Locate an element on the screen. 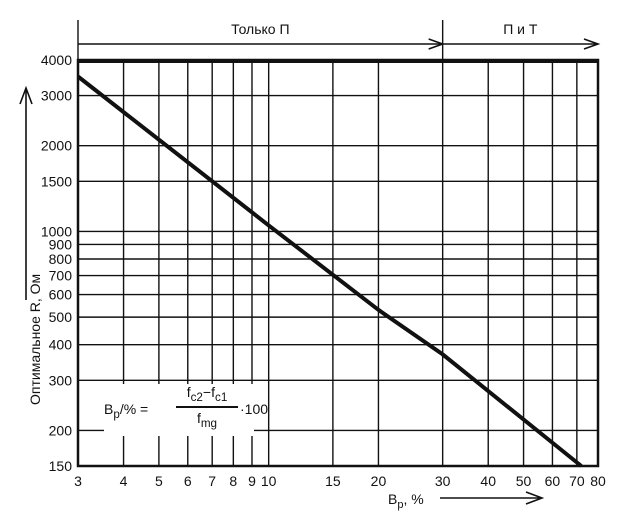 The image size is (623, 524). x-tick-labels: 3 4 5 6 7 8 9 10 15 20 30 40 50 60 70 80 is located at coordinates (340, 481).